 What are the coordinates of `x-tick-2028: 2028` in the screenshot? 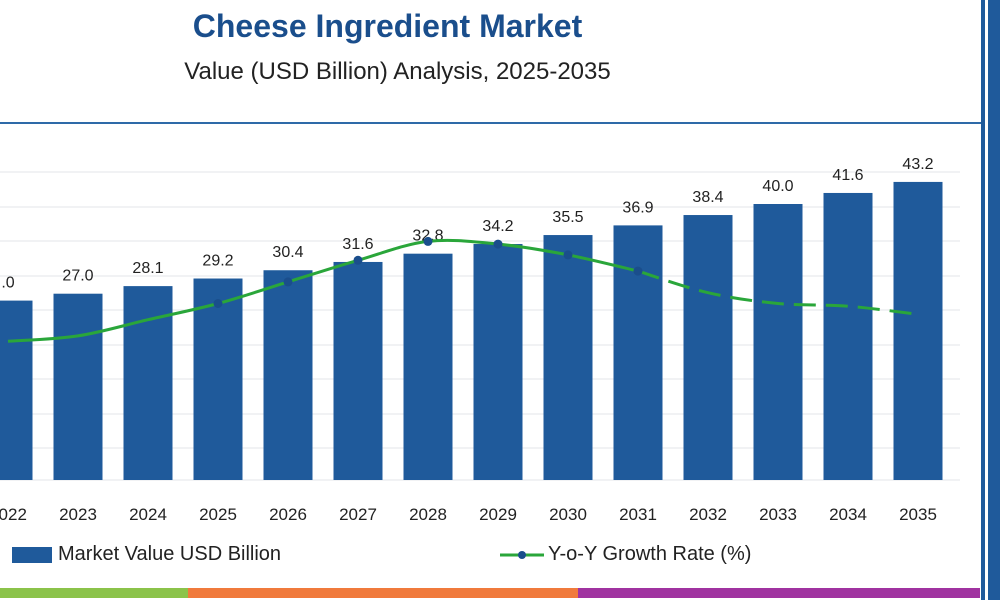 It's located at (428, 514).